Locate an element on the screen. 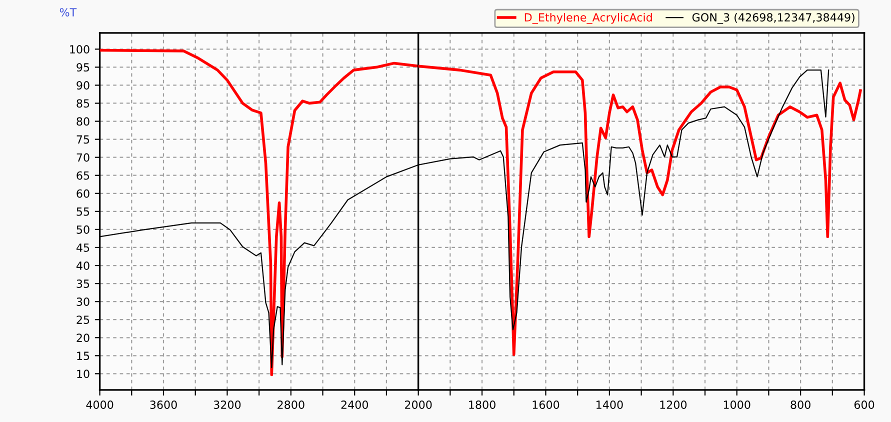 The width and height of the screenshot is (891, 422). y-tick-label: 50 is located at coordinates (83, 229).